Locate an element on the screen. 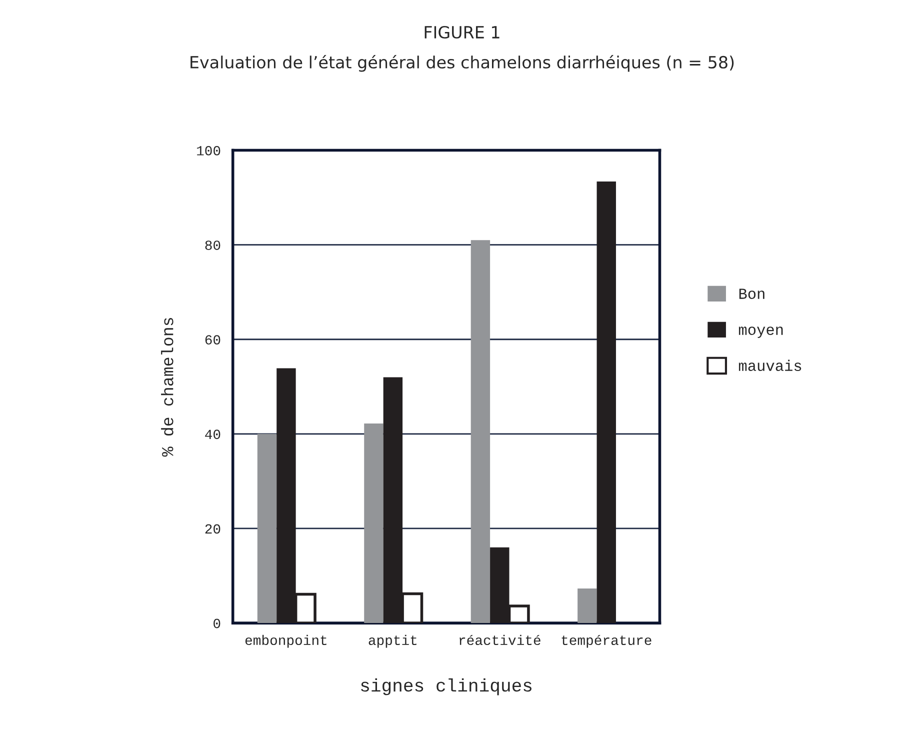  y-tick-label: 80 is located at coordinates (212, 245).